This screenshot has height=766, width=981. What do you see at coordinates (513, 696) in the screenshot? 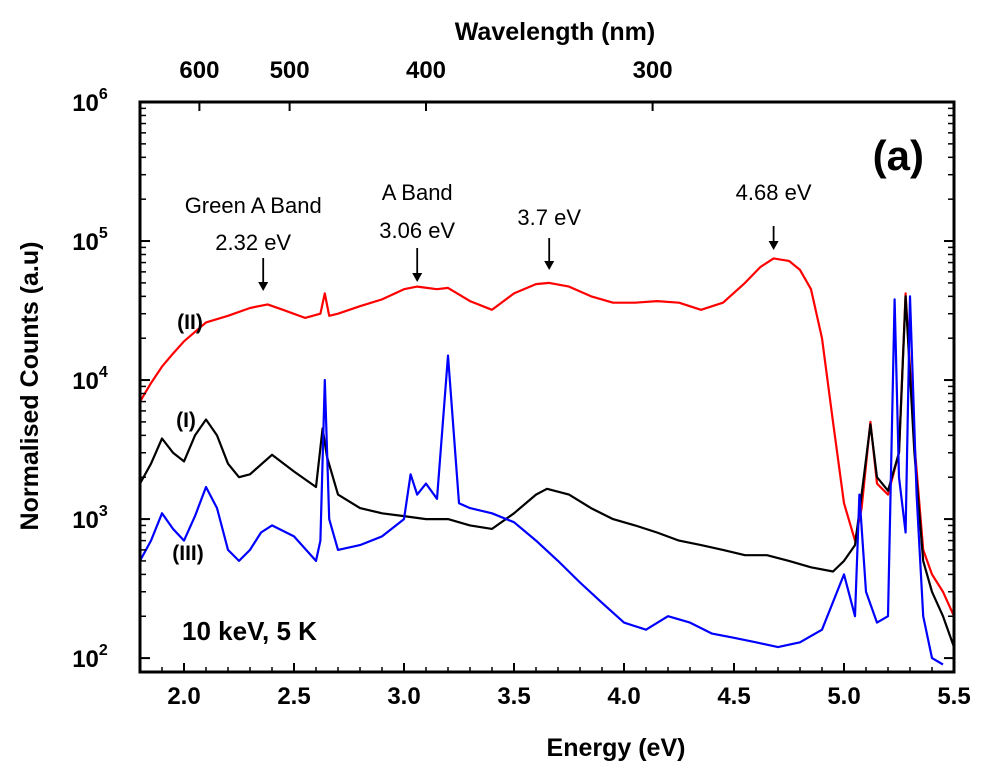
I see `x-tick-label: 3.5` at bounding box center [513, 696].